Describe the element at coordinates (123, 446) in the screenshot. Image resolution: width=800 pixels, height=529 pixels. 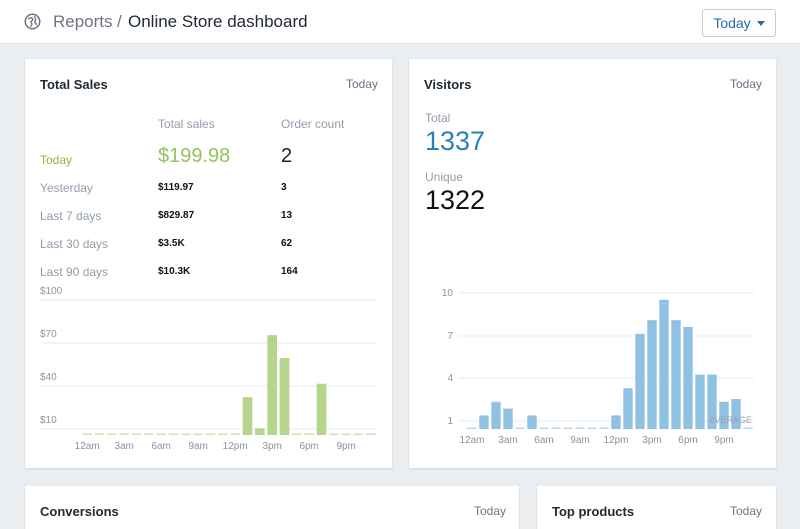
I see `sales-chart-x-tick-label: 3am` at that location.